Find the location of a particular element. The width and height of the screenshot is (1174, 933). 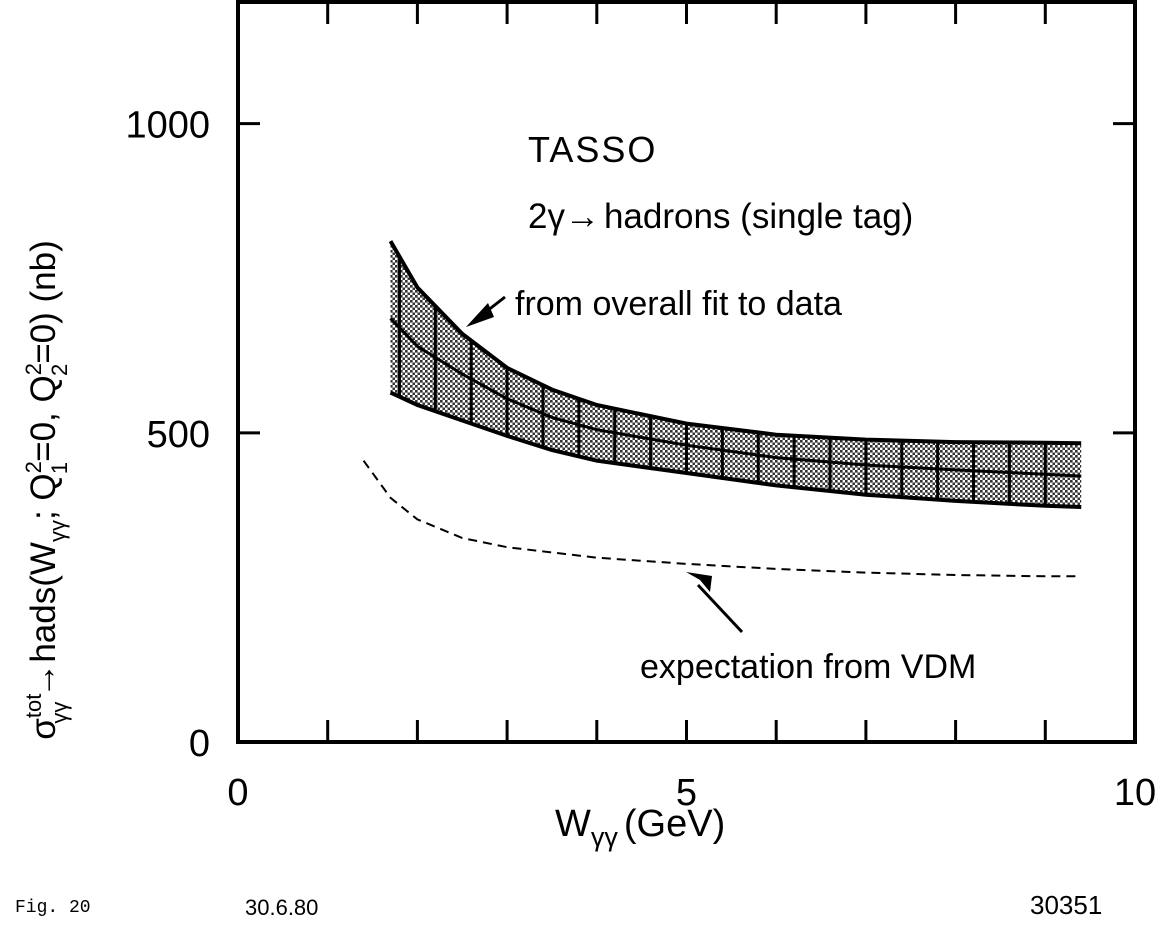

y-tick-label: 1000 is located at coordinates (167, 126).